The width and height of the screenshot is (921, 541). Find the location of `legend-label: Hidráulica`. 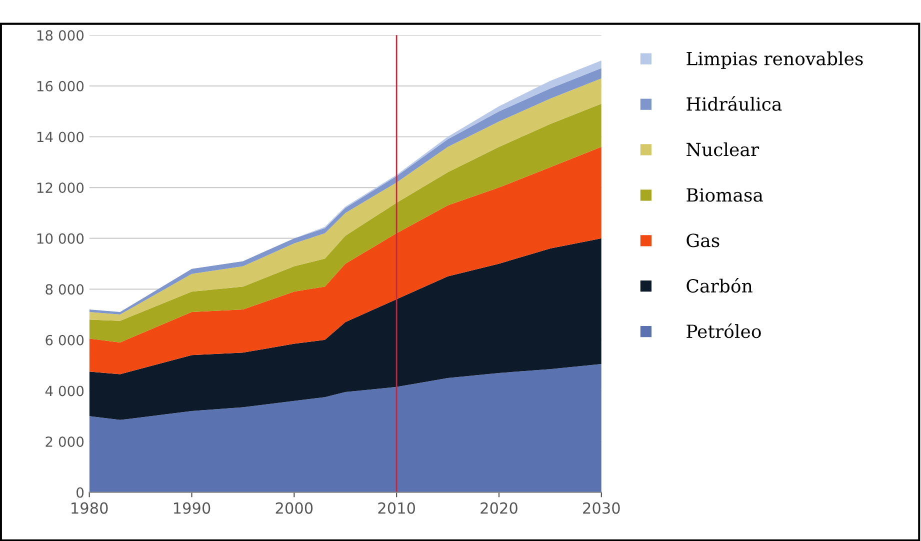

legend-label: Hidráulica is located at coordinates (734, 103).